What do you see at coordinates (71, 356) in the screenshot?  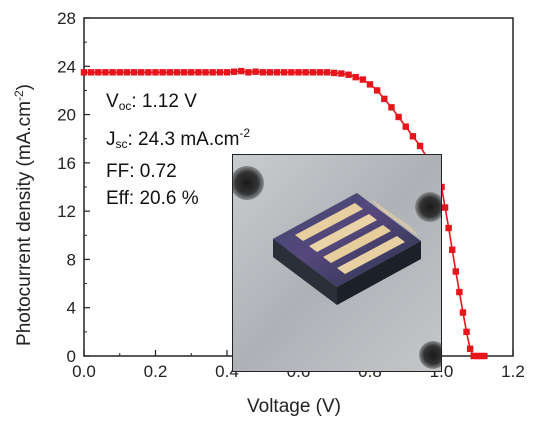 I see `y-tick-label: 0` at bounding box center [71, 356].